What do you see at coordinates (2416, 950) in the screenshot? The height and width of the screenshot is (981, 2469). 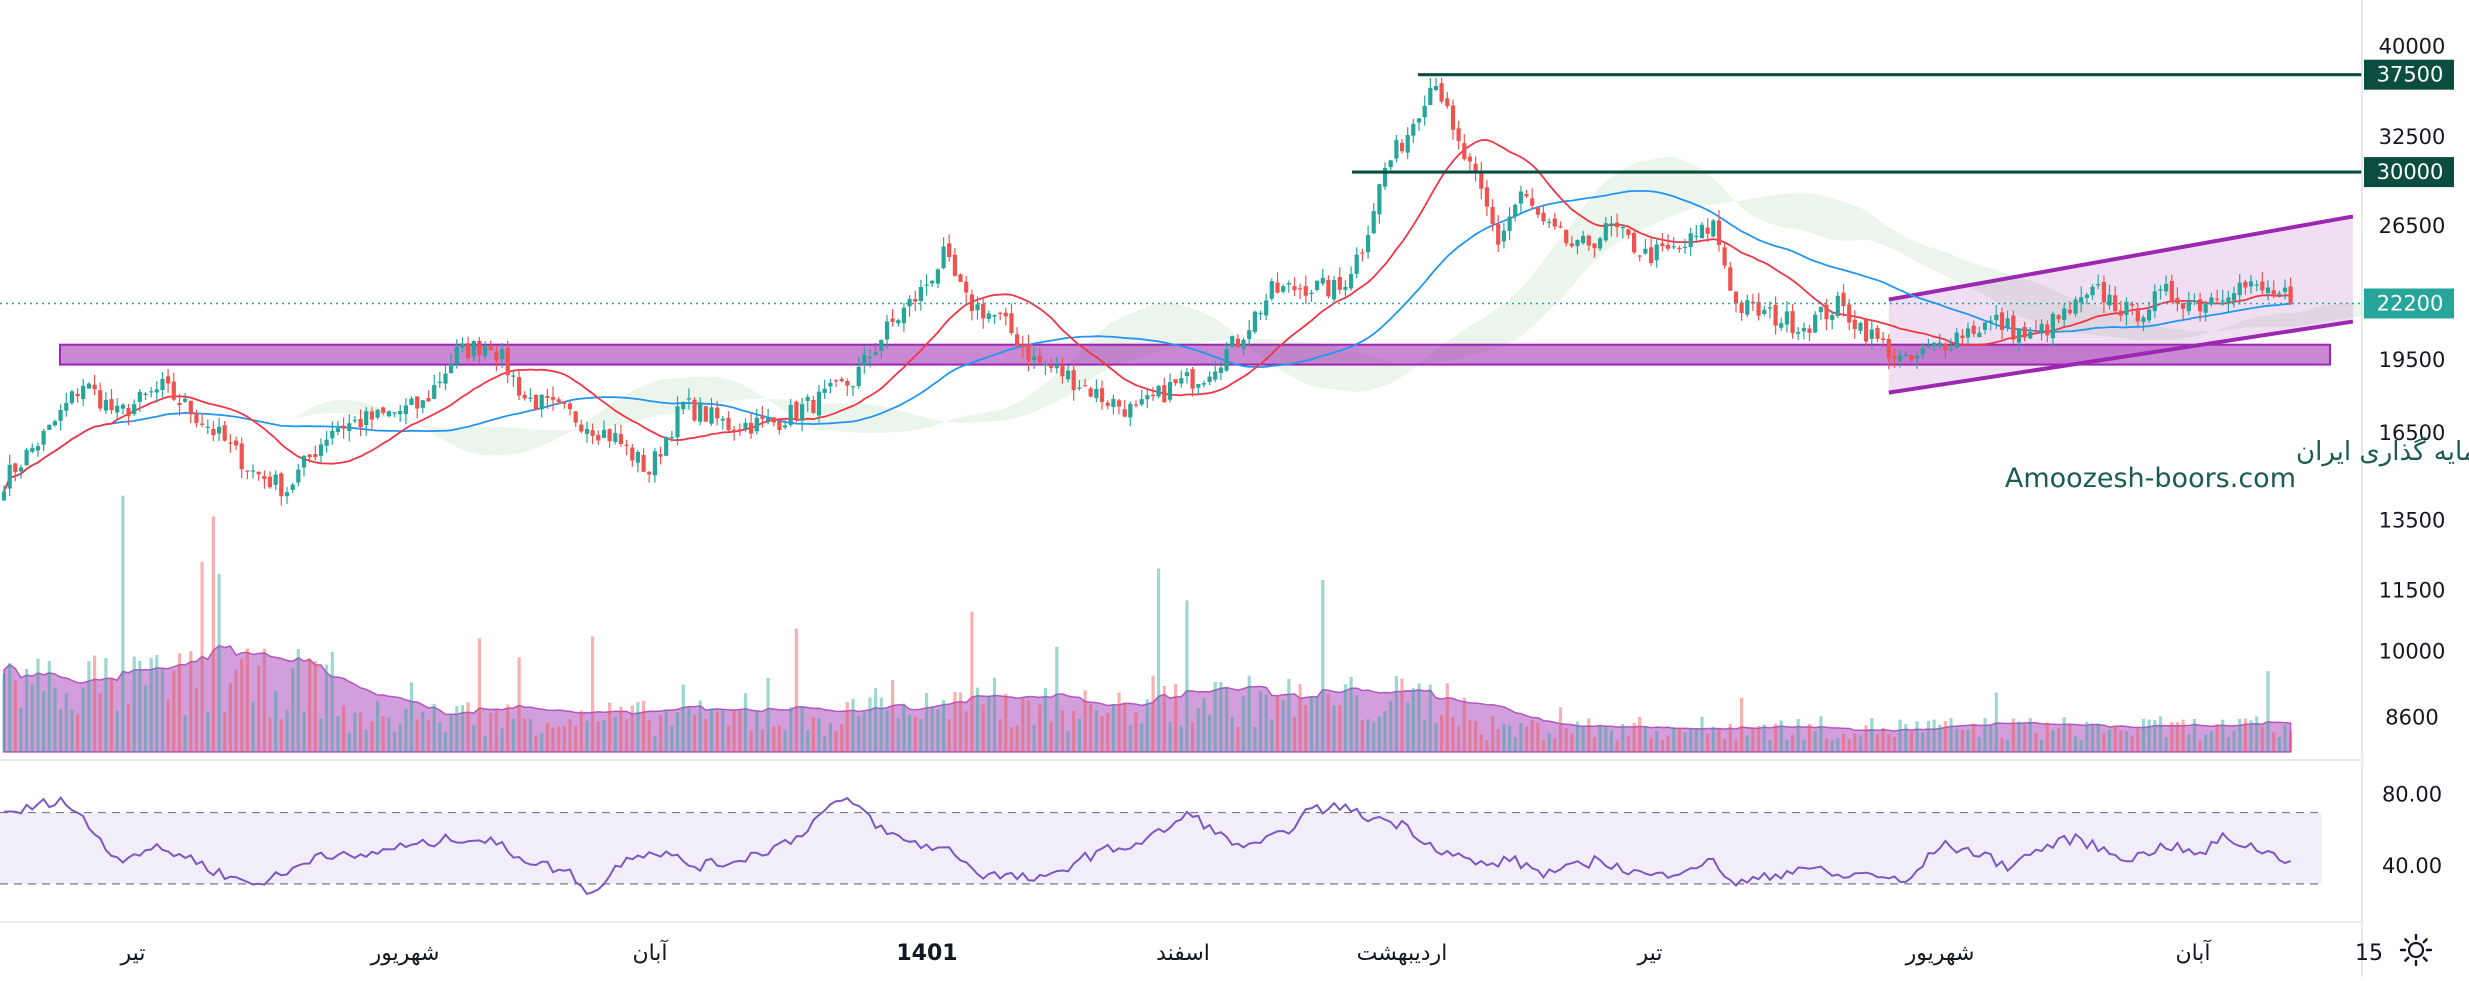 I see `gear-icon` at bounding box center [2416, 950].